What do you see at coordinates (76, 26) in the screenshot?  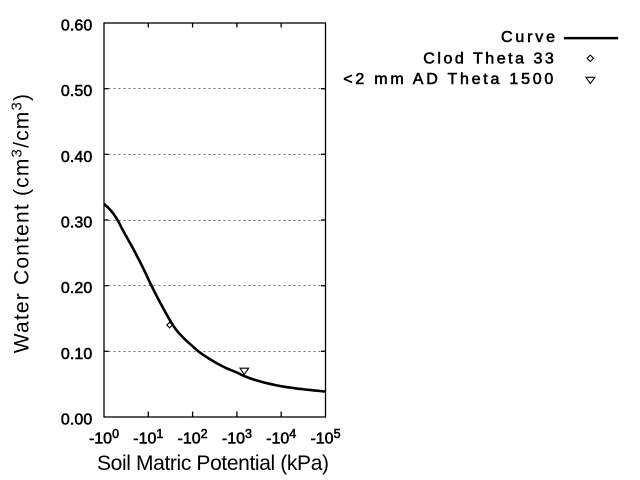 I see `svg-text: 0.60` at bounding box center [76, 26].